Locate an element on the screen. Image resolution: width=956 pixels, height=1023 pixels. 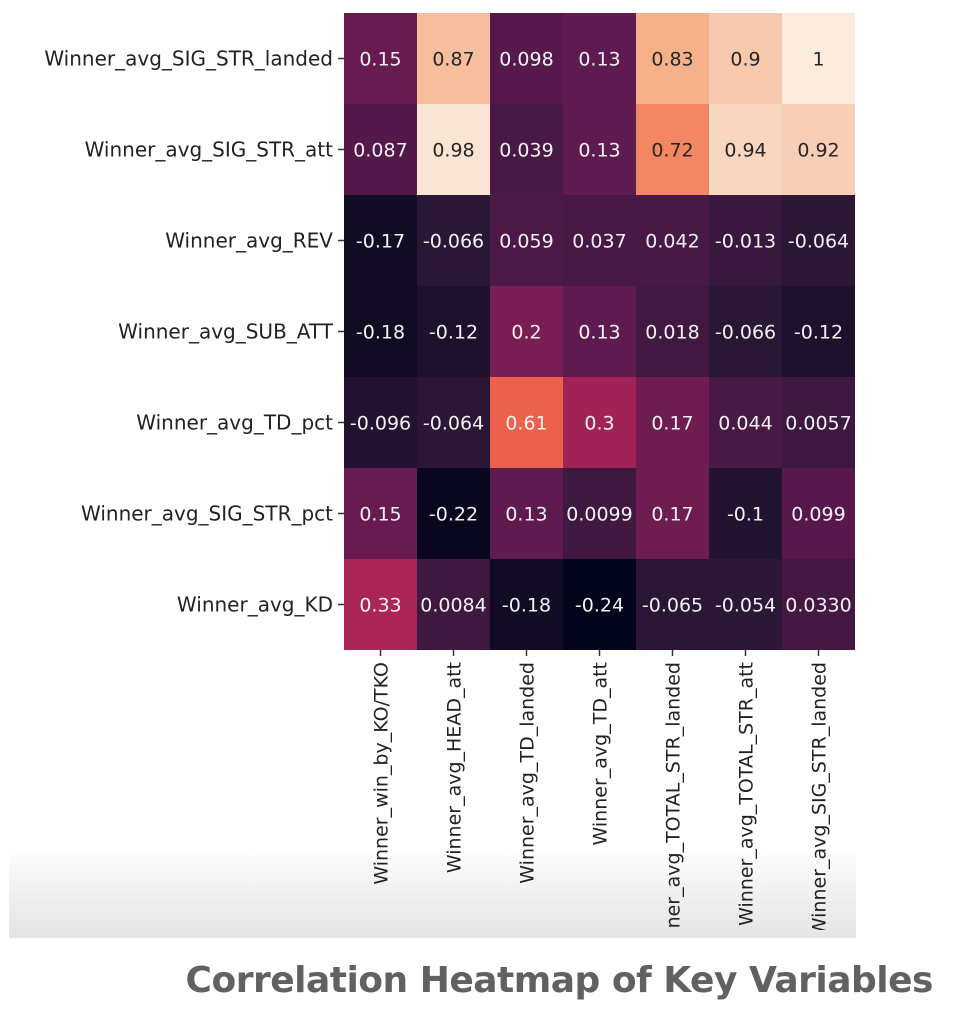
cell-value-label: 0.15 is located at coordinates (380, 515).